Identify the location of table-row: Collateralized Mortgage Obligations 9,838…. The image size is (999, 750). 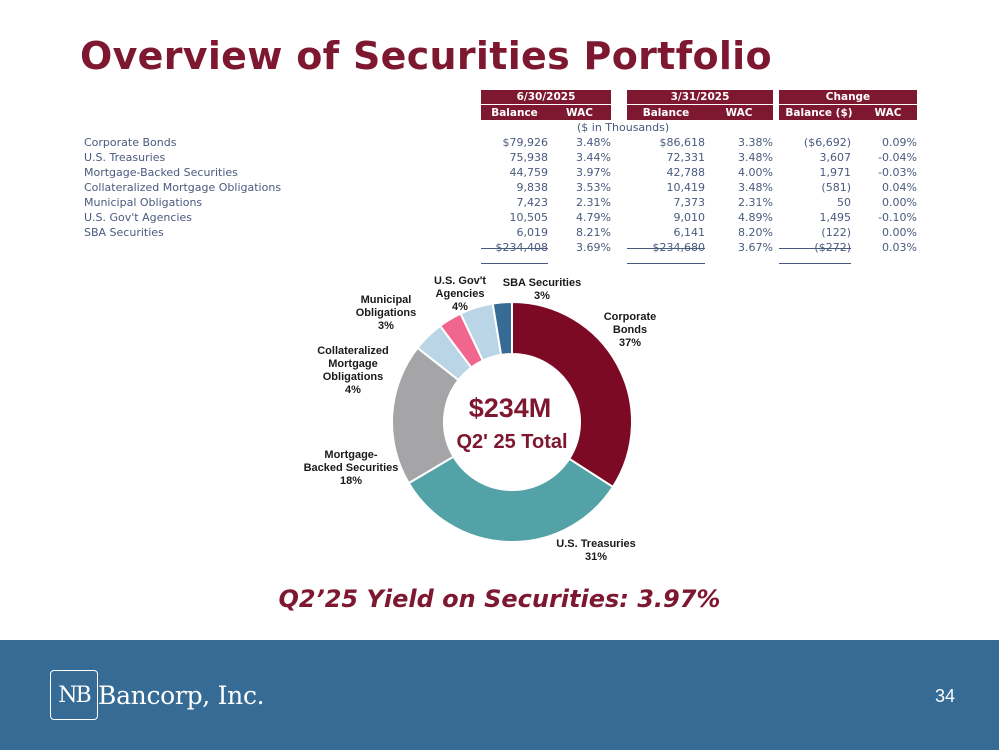
(504, 188).